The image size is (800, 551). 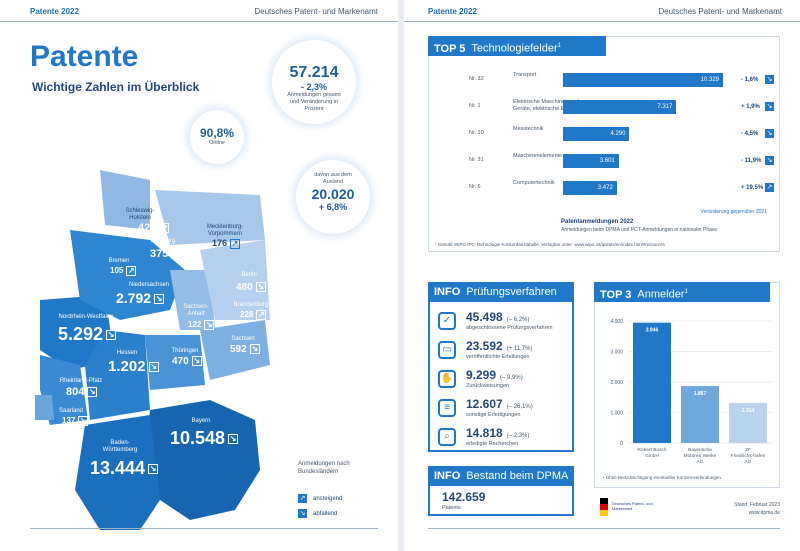 What do you see at coordinates (632, 506) in the screenshot?
I see `dpma-logo: Deutsches Patent- und Markenamt` at bounding box center [632, 506].